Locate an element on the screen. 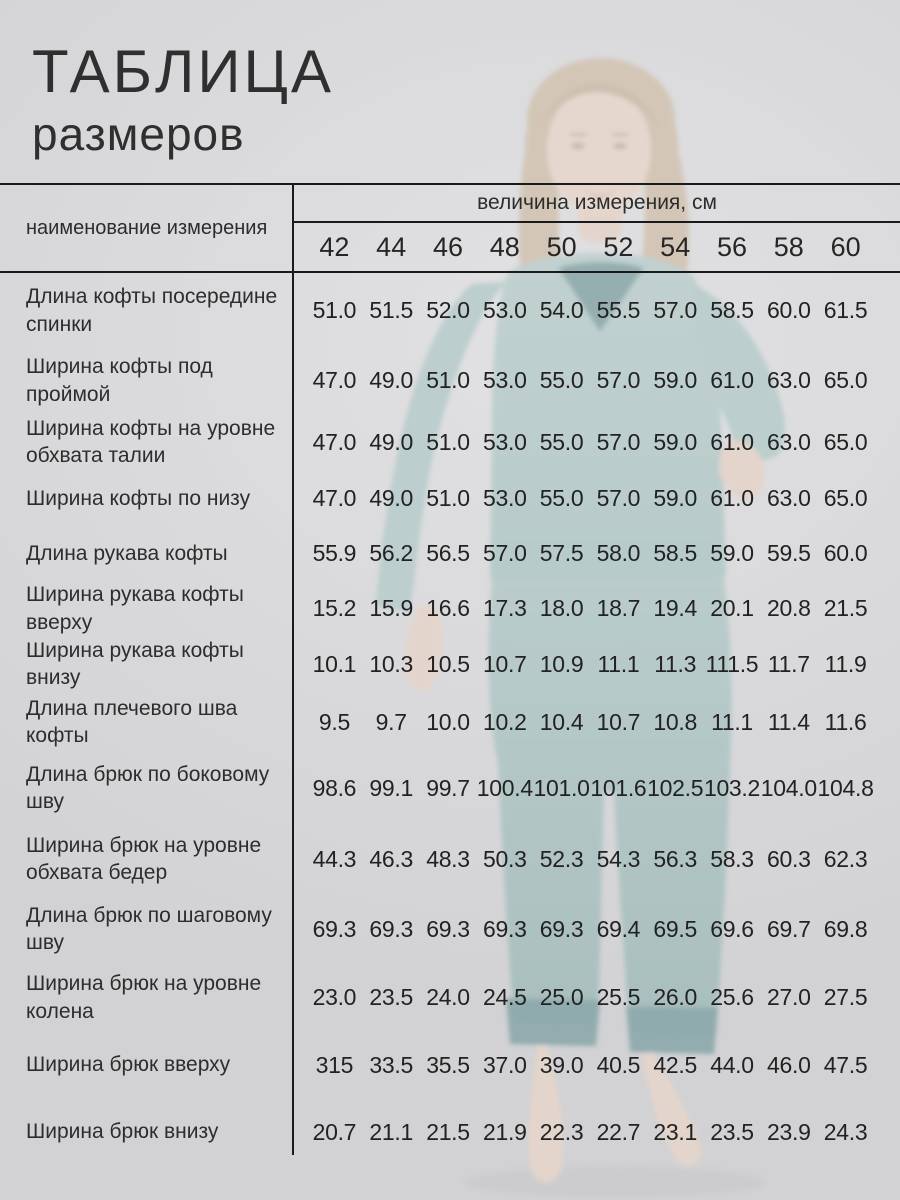 Image resolution: width=900 pixels, height=1200 pixels. size-col-54: 54 is located at coordinates (675, 246).